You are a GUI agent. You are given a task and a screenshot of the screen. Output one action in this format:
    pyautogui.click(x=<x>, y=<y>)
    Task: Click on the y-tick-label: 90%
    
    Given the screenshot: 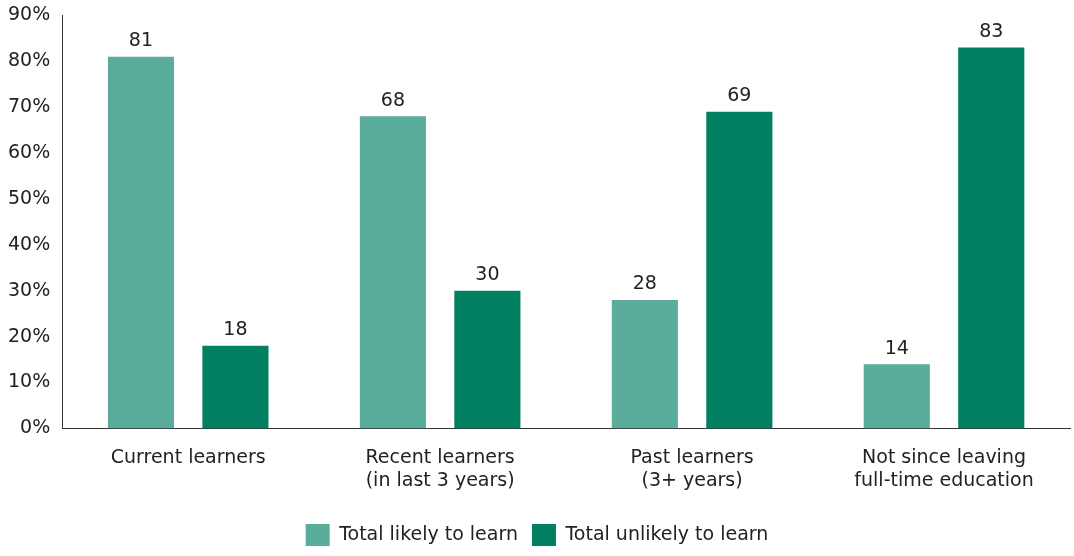 What is the action you would take?
    pyautogui.click(x=29, y=13)
    